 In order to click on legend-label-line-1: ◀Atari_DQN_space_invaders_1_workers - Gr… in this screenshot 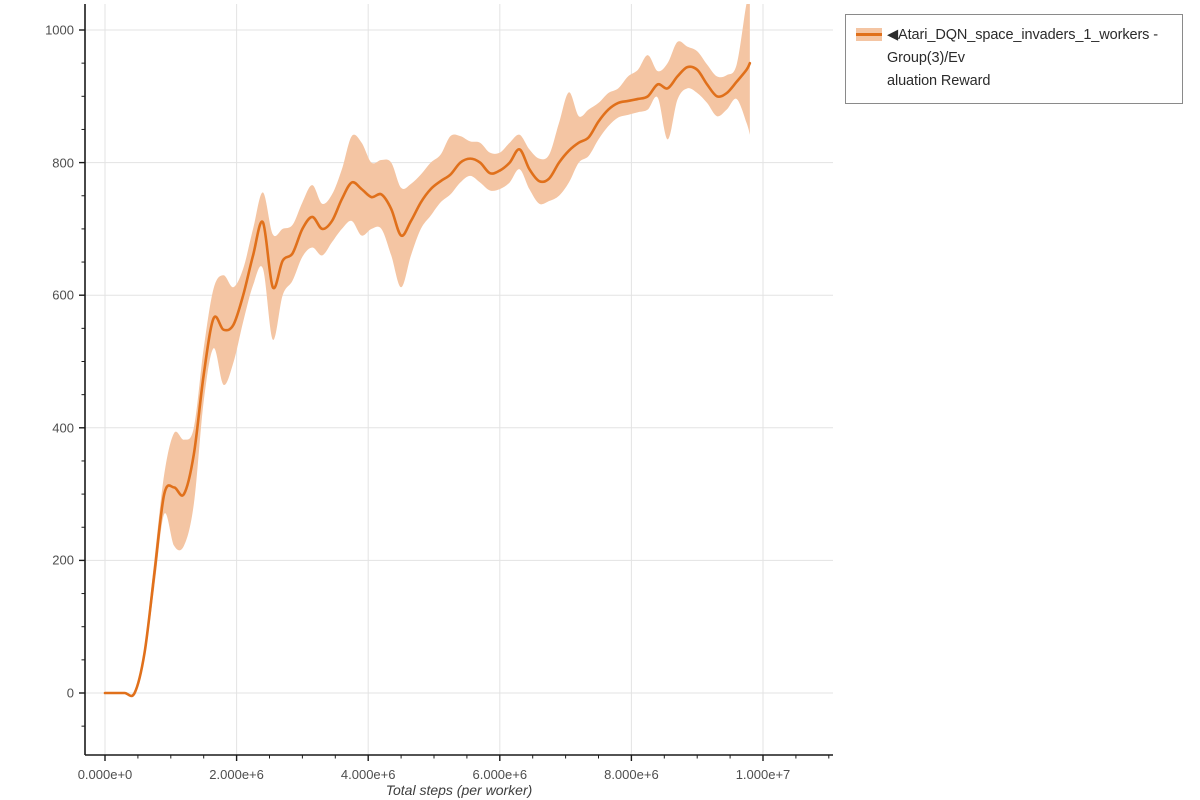, I will do `click(1022, 46)`.